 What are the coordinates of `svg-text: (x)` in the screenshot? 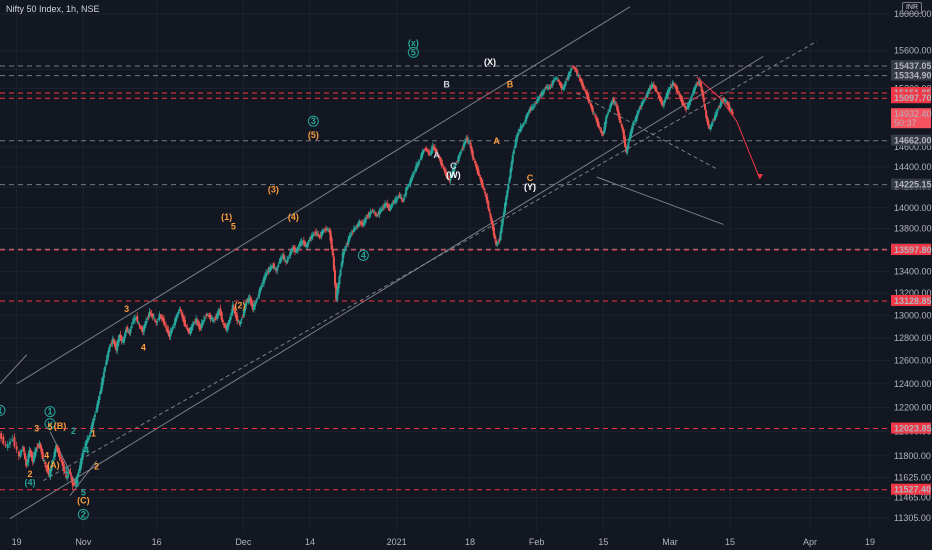 It's located at (413, 43).